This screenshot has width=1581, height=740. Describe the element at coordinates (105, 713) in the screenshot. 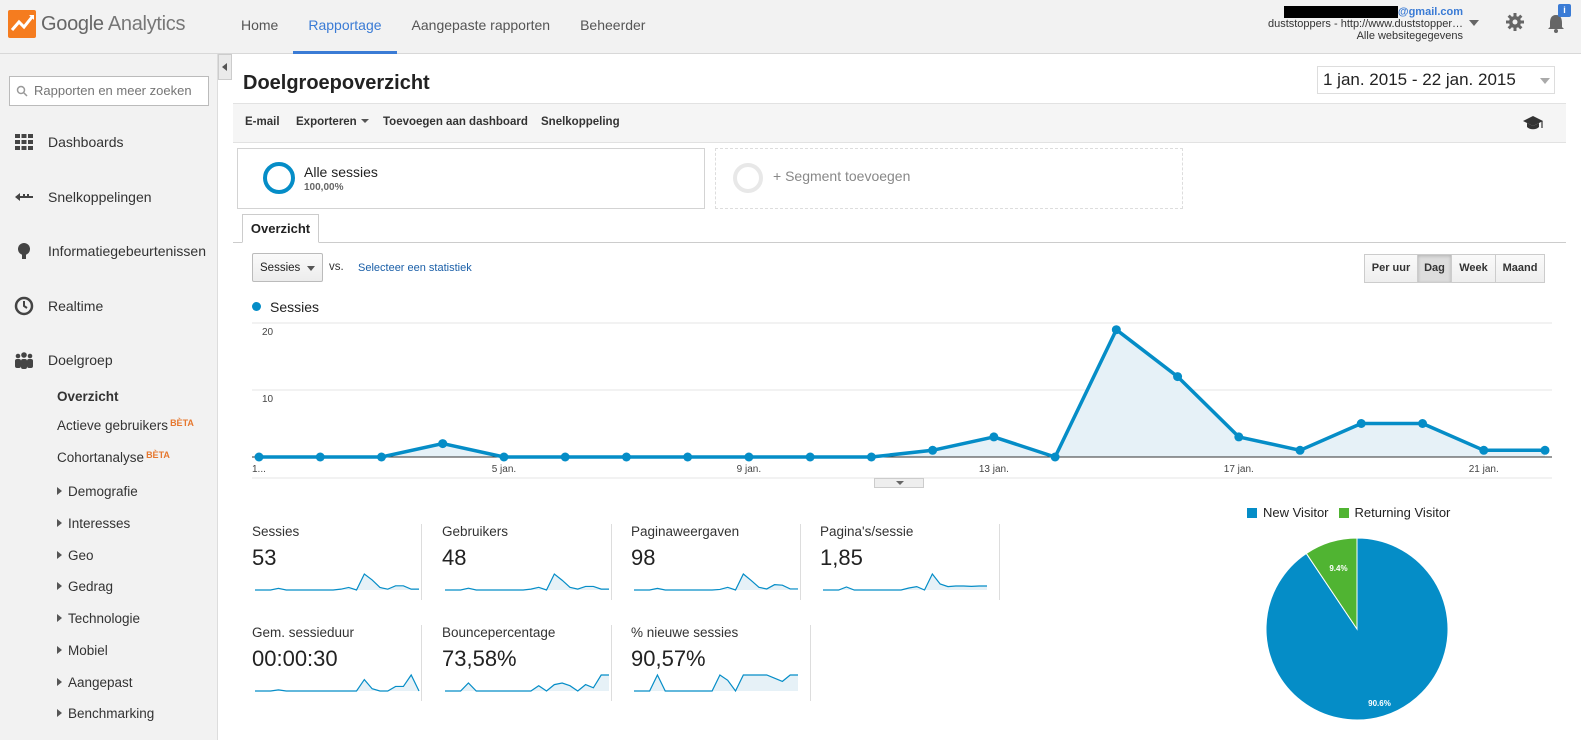

I see `sidebar-tree-benchmarking: Benchmarking` at that location.